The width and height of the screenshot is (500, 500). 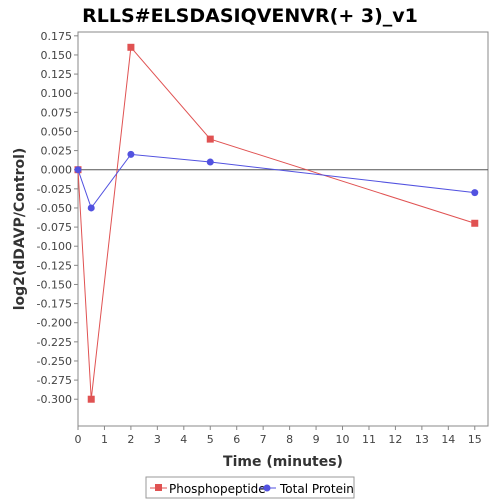 What do you see at coordinates (57, 170) in the screenshot?
I see `y-tick-label: 0.000` at bounding box center [57, 170].